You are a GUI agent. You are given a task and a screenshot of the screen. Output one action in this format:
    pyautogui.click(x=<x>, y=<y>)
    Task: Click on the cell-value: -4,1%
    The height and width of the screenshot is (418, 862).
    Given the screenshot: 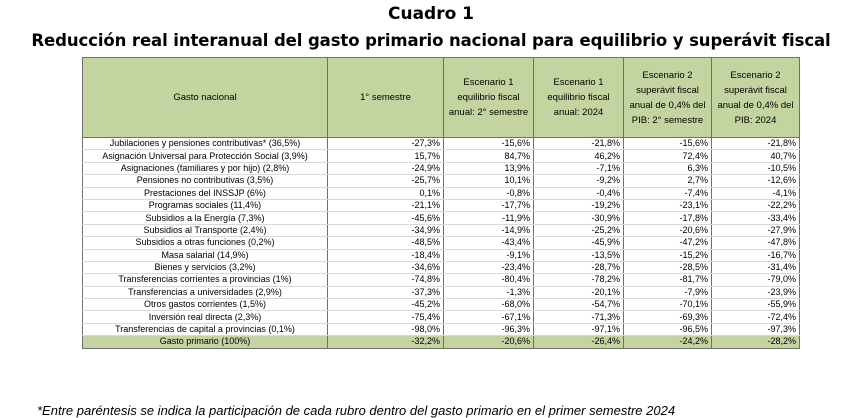 What is the action you would take?
    pyautogui.click(x=755, y=193)
    